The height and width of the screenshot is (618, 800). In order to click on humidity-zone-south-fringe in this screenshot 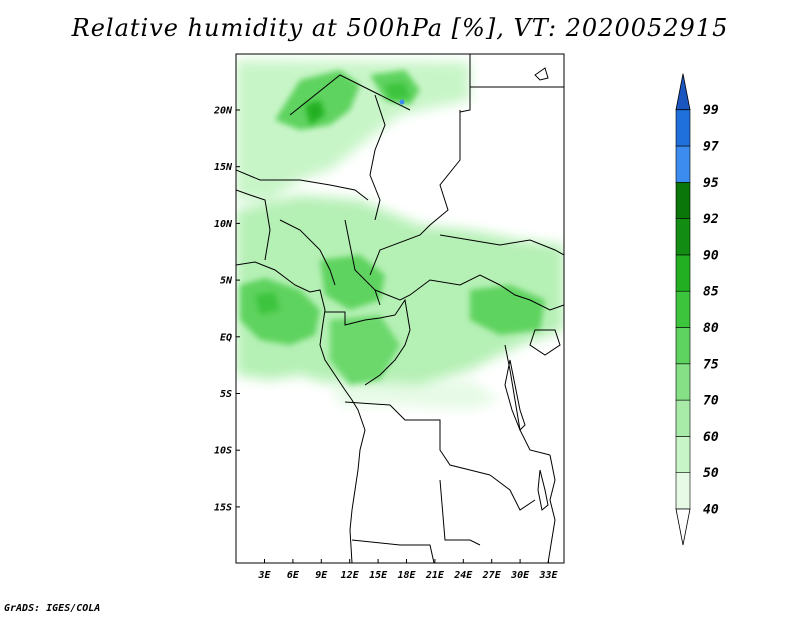, I will do `click(415, 395)`.